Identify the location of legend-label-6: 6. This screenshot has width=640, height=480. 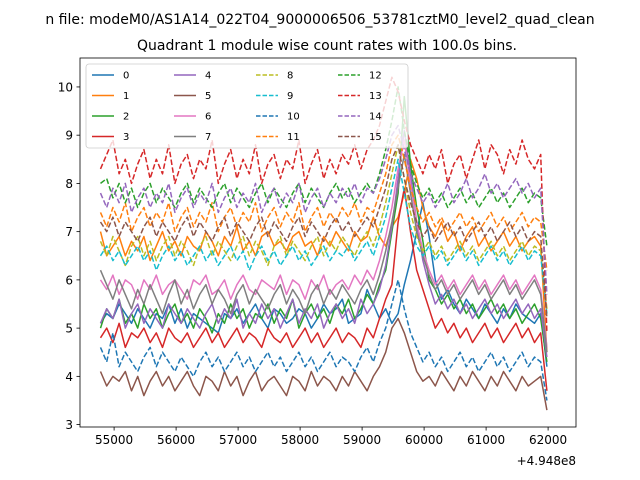
(208, 117).